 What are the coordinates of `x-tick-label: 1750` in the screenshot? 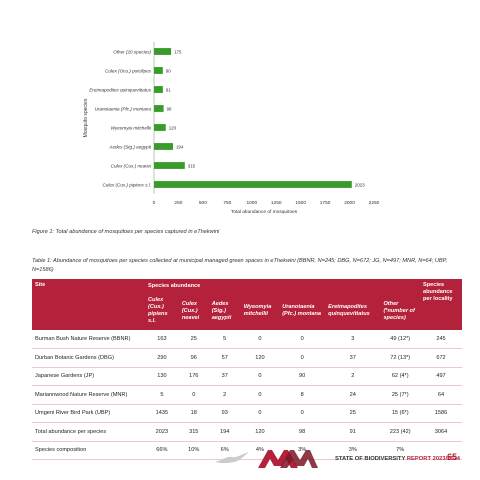 It's located at (325, 203).